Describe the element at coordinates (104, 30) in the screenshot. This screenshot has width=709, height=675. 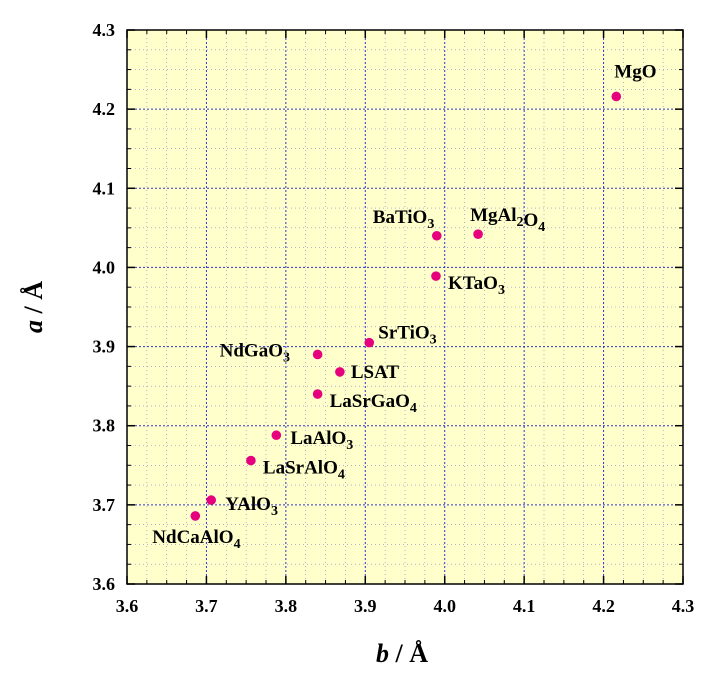
I see `y-tick-label: 4.3` at that location.